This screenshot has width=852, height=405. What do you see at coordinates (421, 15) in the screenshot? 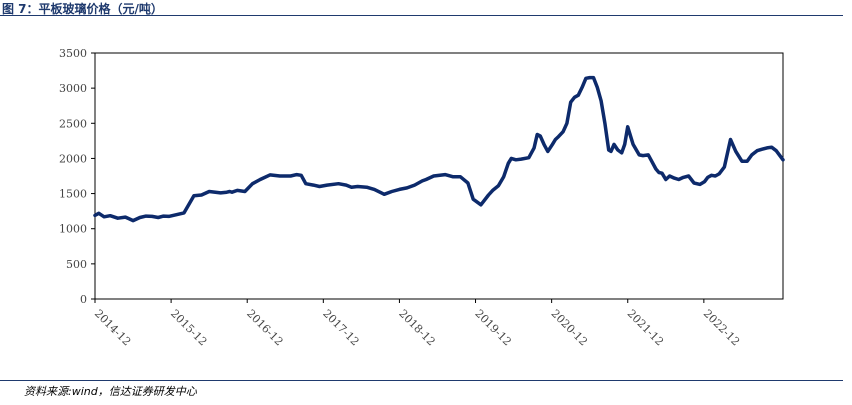
I see `title-divider` at bounding box center [421, 15].